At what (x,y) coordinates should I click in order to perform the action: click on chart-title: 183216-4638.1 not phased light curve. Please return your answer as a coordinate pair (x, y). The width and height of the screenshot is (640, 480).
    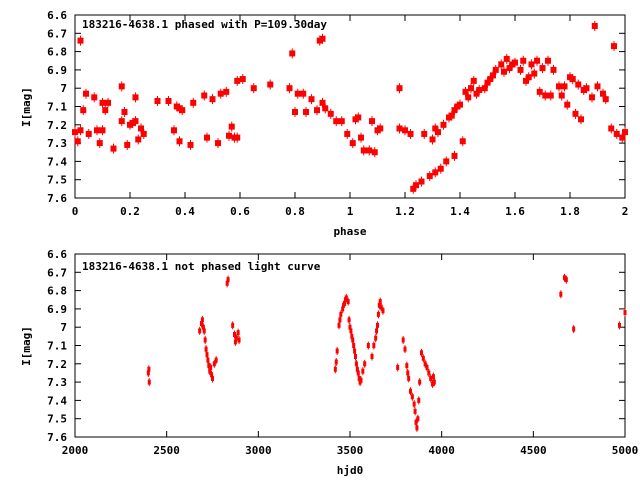
    Looking at the image, I should click on (201, 266).